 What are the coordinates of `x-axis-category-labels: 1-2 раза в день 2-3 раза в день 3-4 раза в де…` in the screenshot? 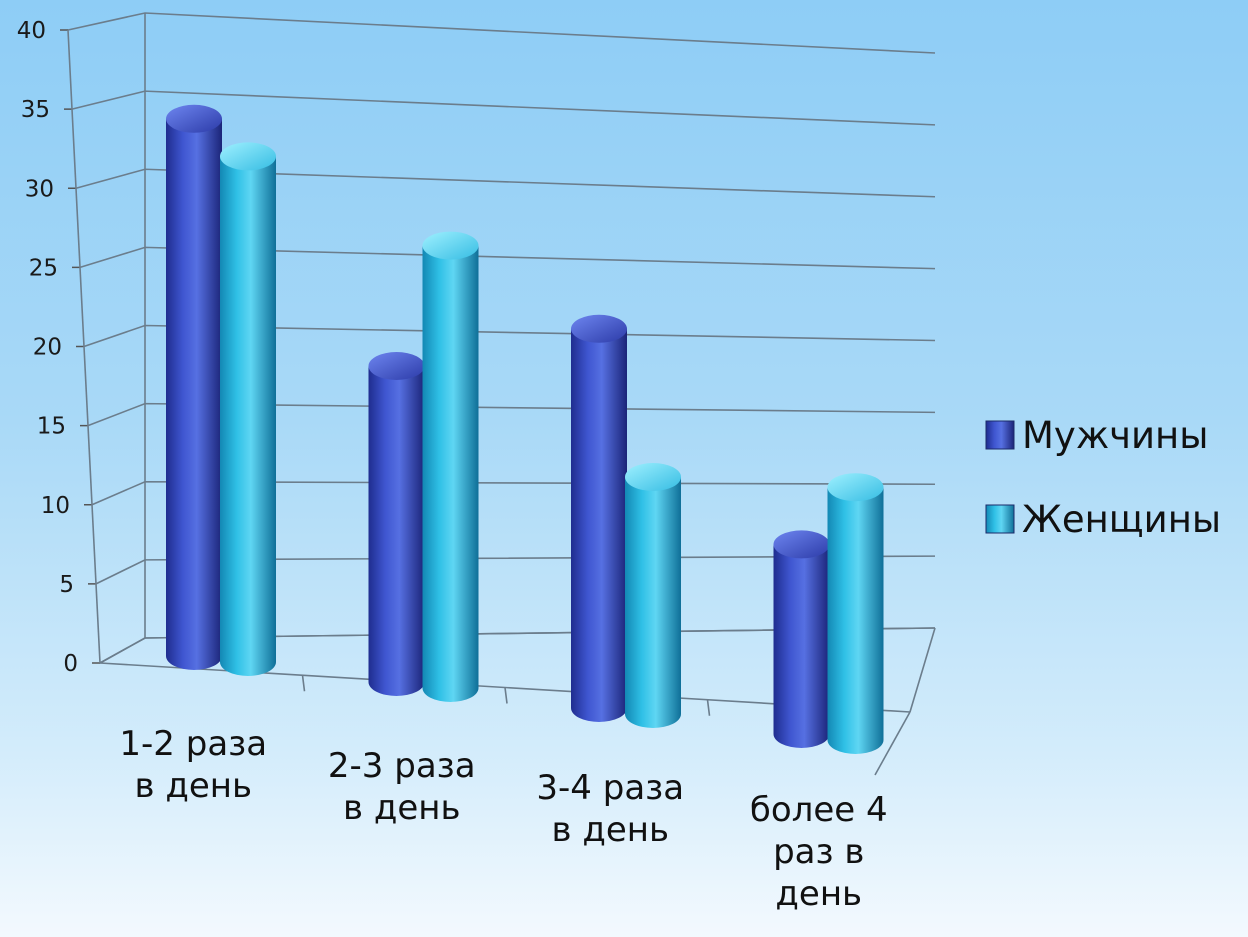 It's located at (503, 819).